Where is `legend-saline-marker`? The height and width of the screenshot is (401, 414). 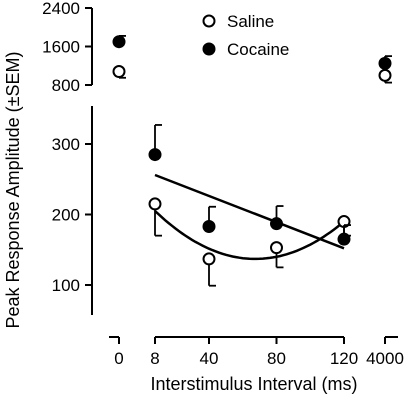
legend-saline-marker is located at coordinates (209, 21).